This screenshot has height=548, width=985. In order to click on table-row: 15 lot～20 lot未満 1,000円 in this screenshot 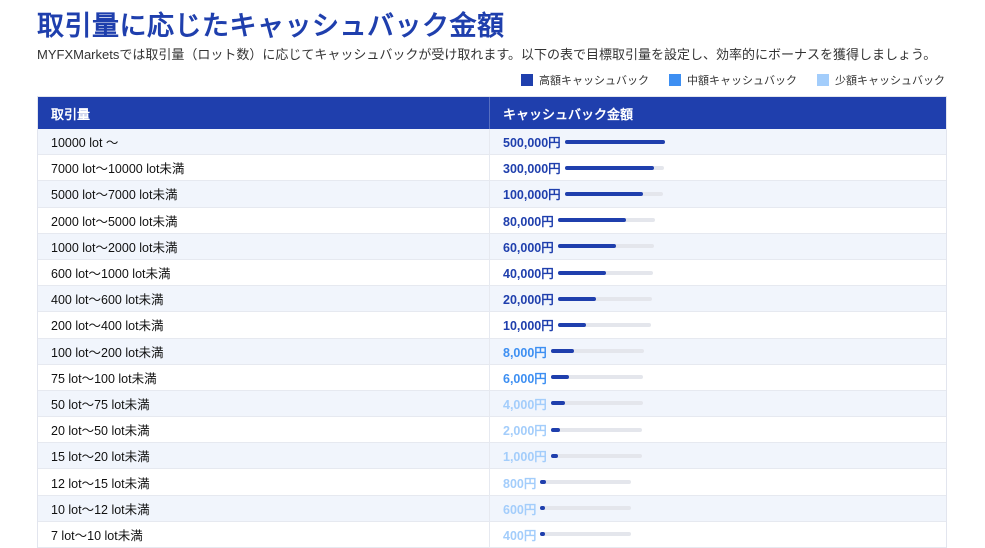, I will do `click(492, 456)`.